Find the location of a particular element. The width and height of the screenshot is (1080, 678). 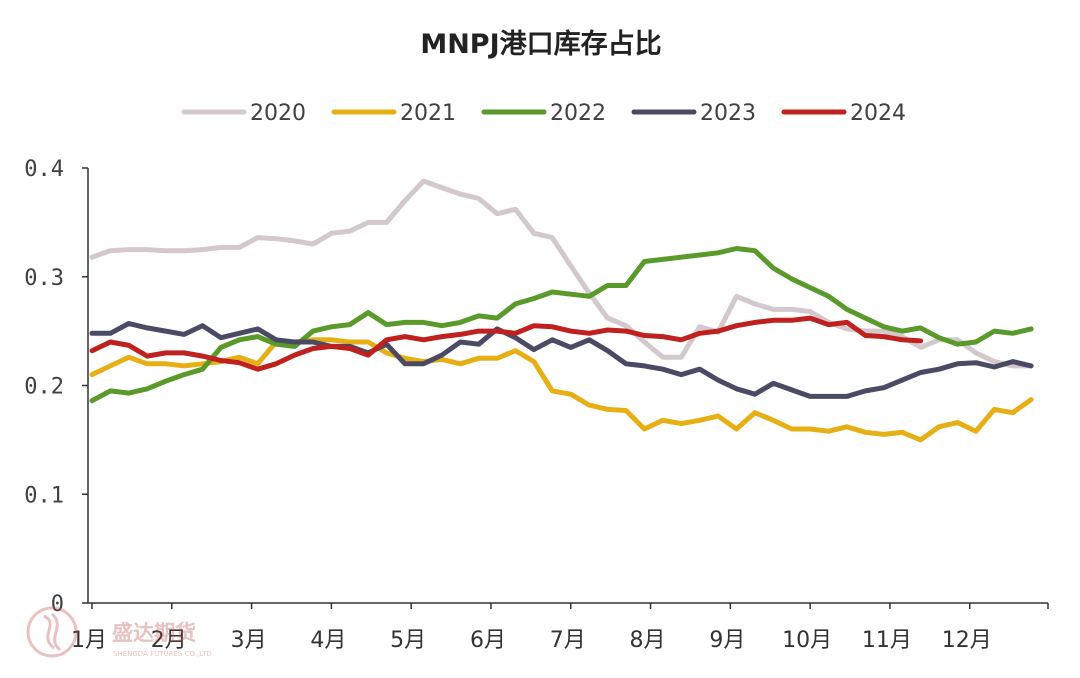

legend-label: 2021 is located at coordinates (428, 113).